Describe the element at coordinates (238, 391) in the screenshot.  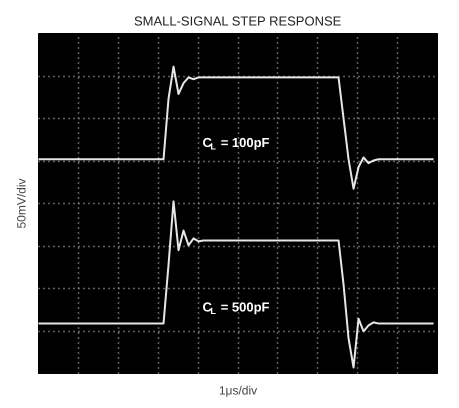
I see `x-axis-title: 1μs/div` at that location.